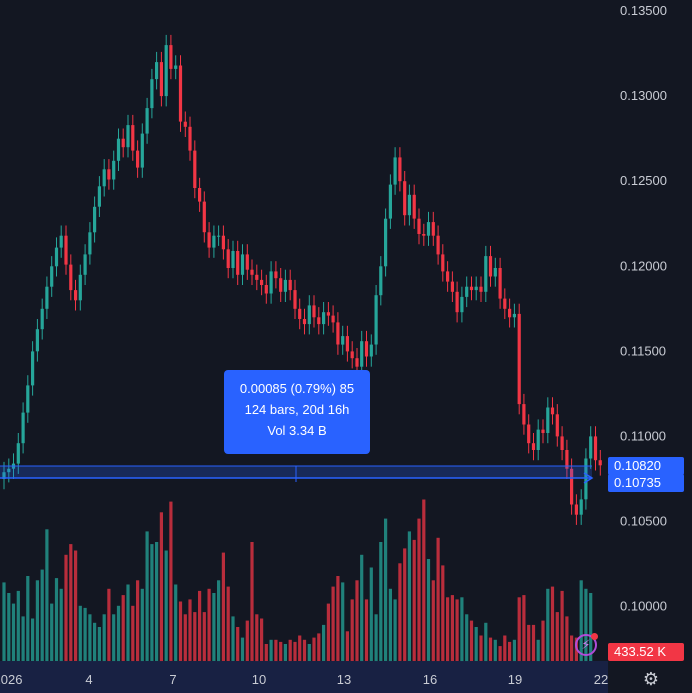  Describe the element at coordinates (172, 679) in the screenshot. I see `x-tick-label: 7` at that location.